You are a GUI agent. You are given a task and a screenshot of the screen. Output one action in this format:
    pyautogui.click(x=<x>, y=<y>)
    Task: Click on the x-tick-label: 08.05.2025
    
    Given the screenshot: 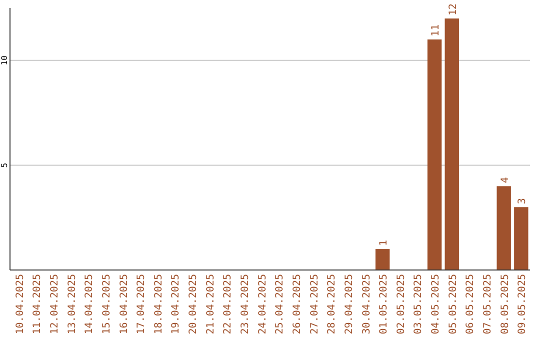 What is the action you would take?
    pyautogui.click(x=505, y=304)
    